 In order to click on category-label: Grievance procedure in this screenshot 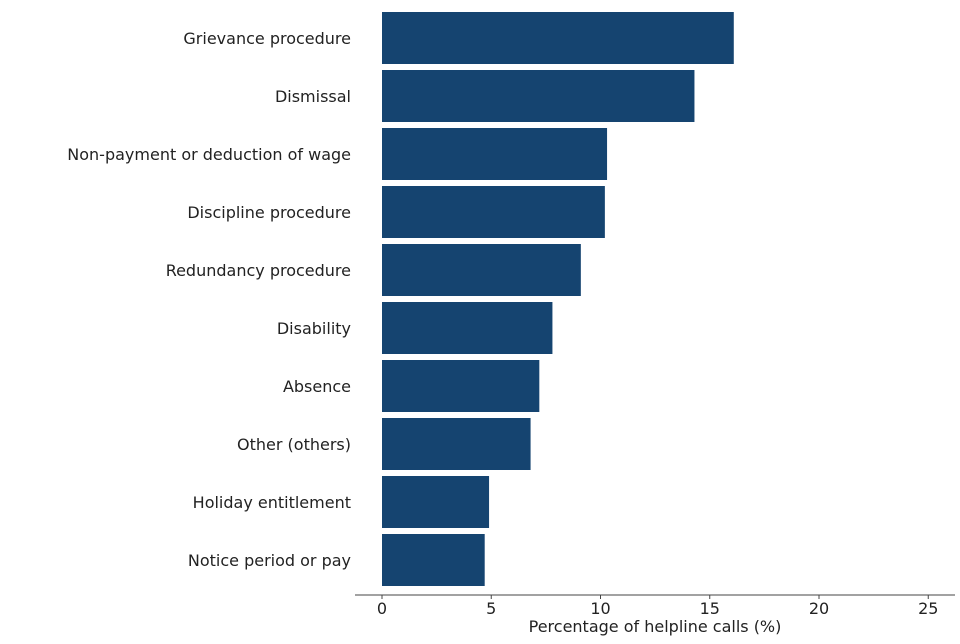, I will do `click(267, 38)`.